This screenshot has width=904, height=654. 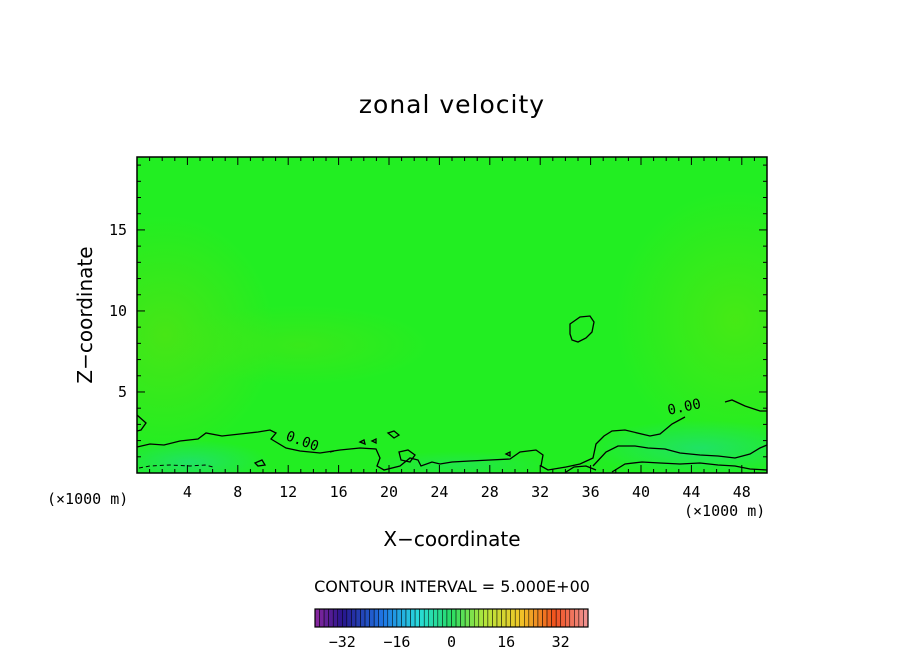 I want to click on y-tick-label: 10, so click(x=118, y=311).